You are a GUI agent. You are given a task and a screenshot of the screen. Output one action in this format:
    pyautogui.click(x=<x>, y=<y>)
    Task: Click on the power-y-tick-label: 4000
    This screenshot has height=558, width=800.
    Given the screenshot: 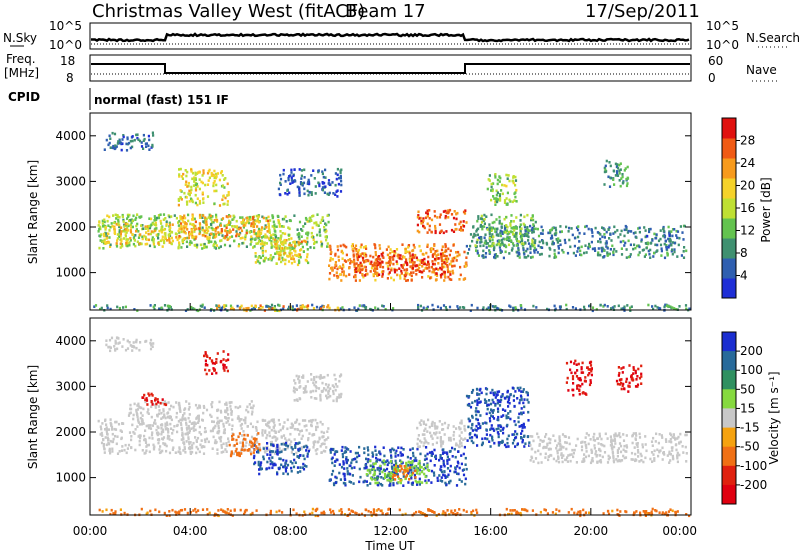 What is the action you would take?
    pyautogui.click(x=70, y=136)
    